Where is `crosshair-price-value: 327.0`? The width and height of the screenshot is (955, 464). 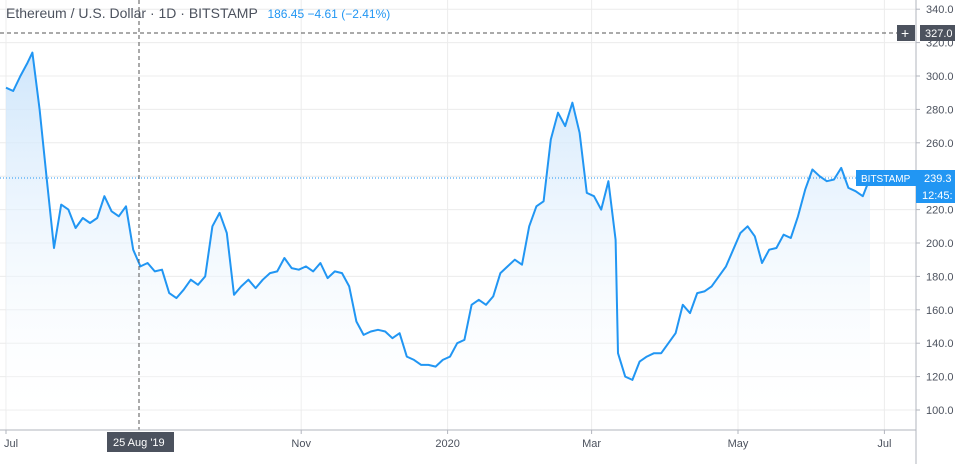
crosshair-price-value: 327.0 is located at coordinates (939, 34).